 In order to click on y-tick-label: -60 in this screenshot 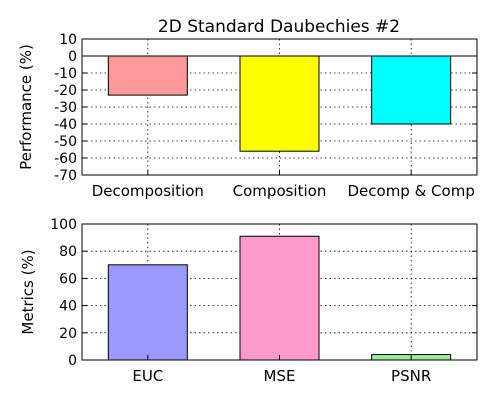, I will do `click(65, 159)`.